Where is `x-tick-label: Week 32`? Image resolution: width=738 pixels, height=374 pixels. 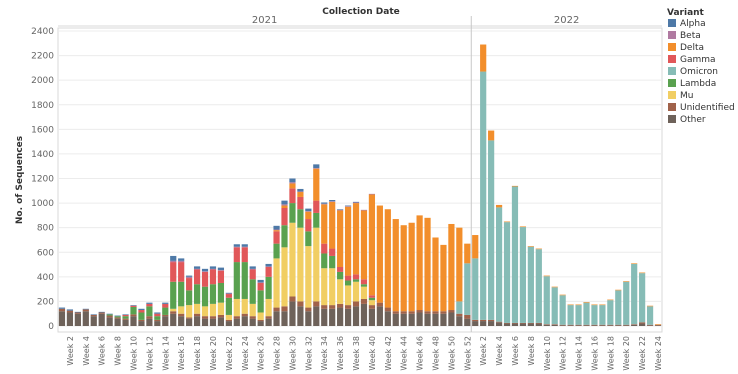 x-tick-label: Week 32 is located at coordinates (308, 353).